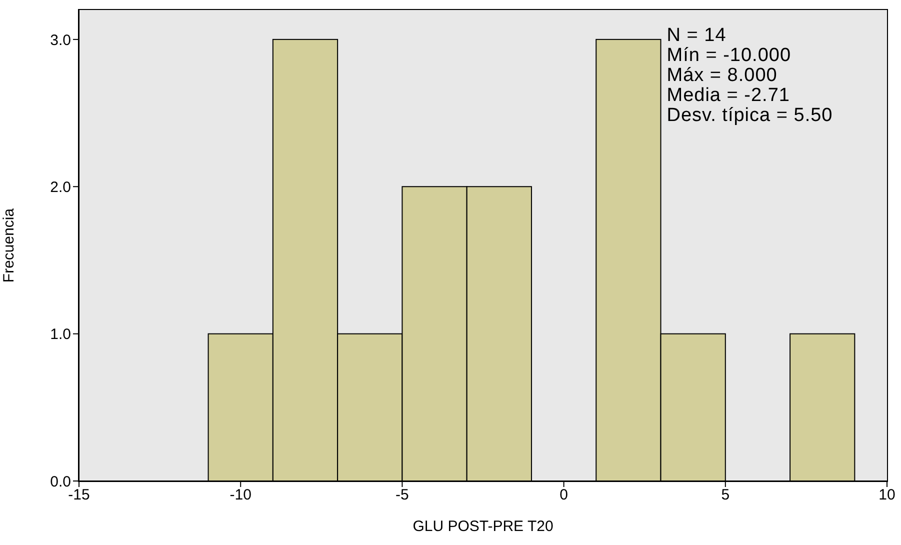 The image size is (901, 545). I want to click on x-tick-label: -5, so click(402, 495).